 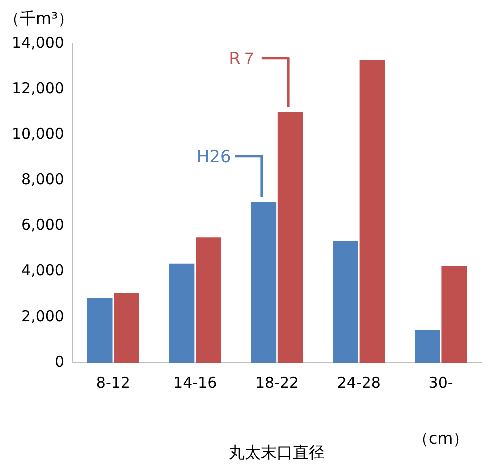 What do you see at coordinates (196, 383) in the screenshot?
I see `x-tick-label: 14-16` at bounding box center [196, 383].